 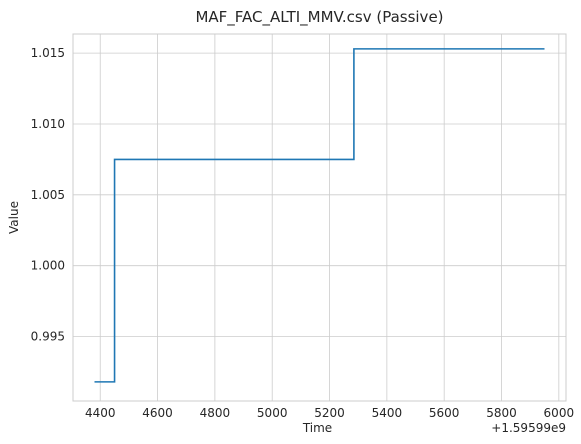 I want to click on y-tick-labels: 0.995 1.000 1.005 1.010 1.015, so click(x=48, y=194).